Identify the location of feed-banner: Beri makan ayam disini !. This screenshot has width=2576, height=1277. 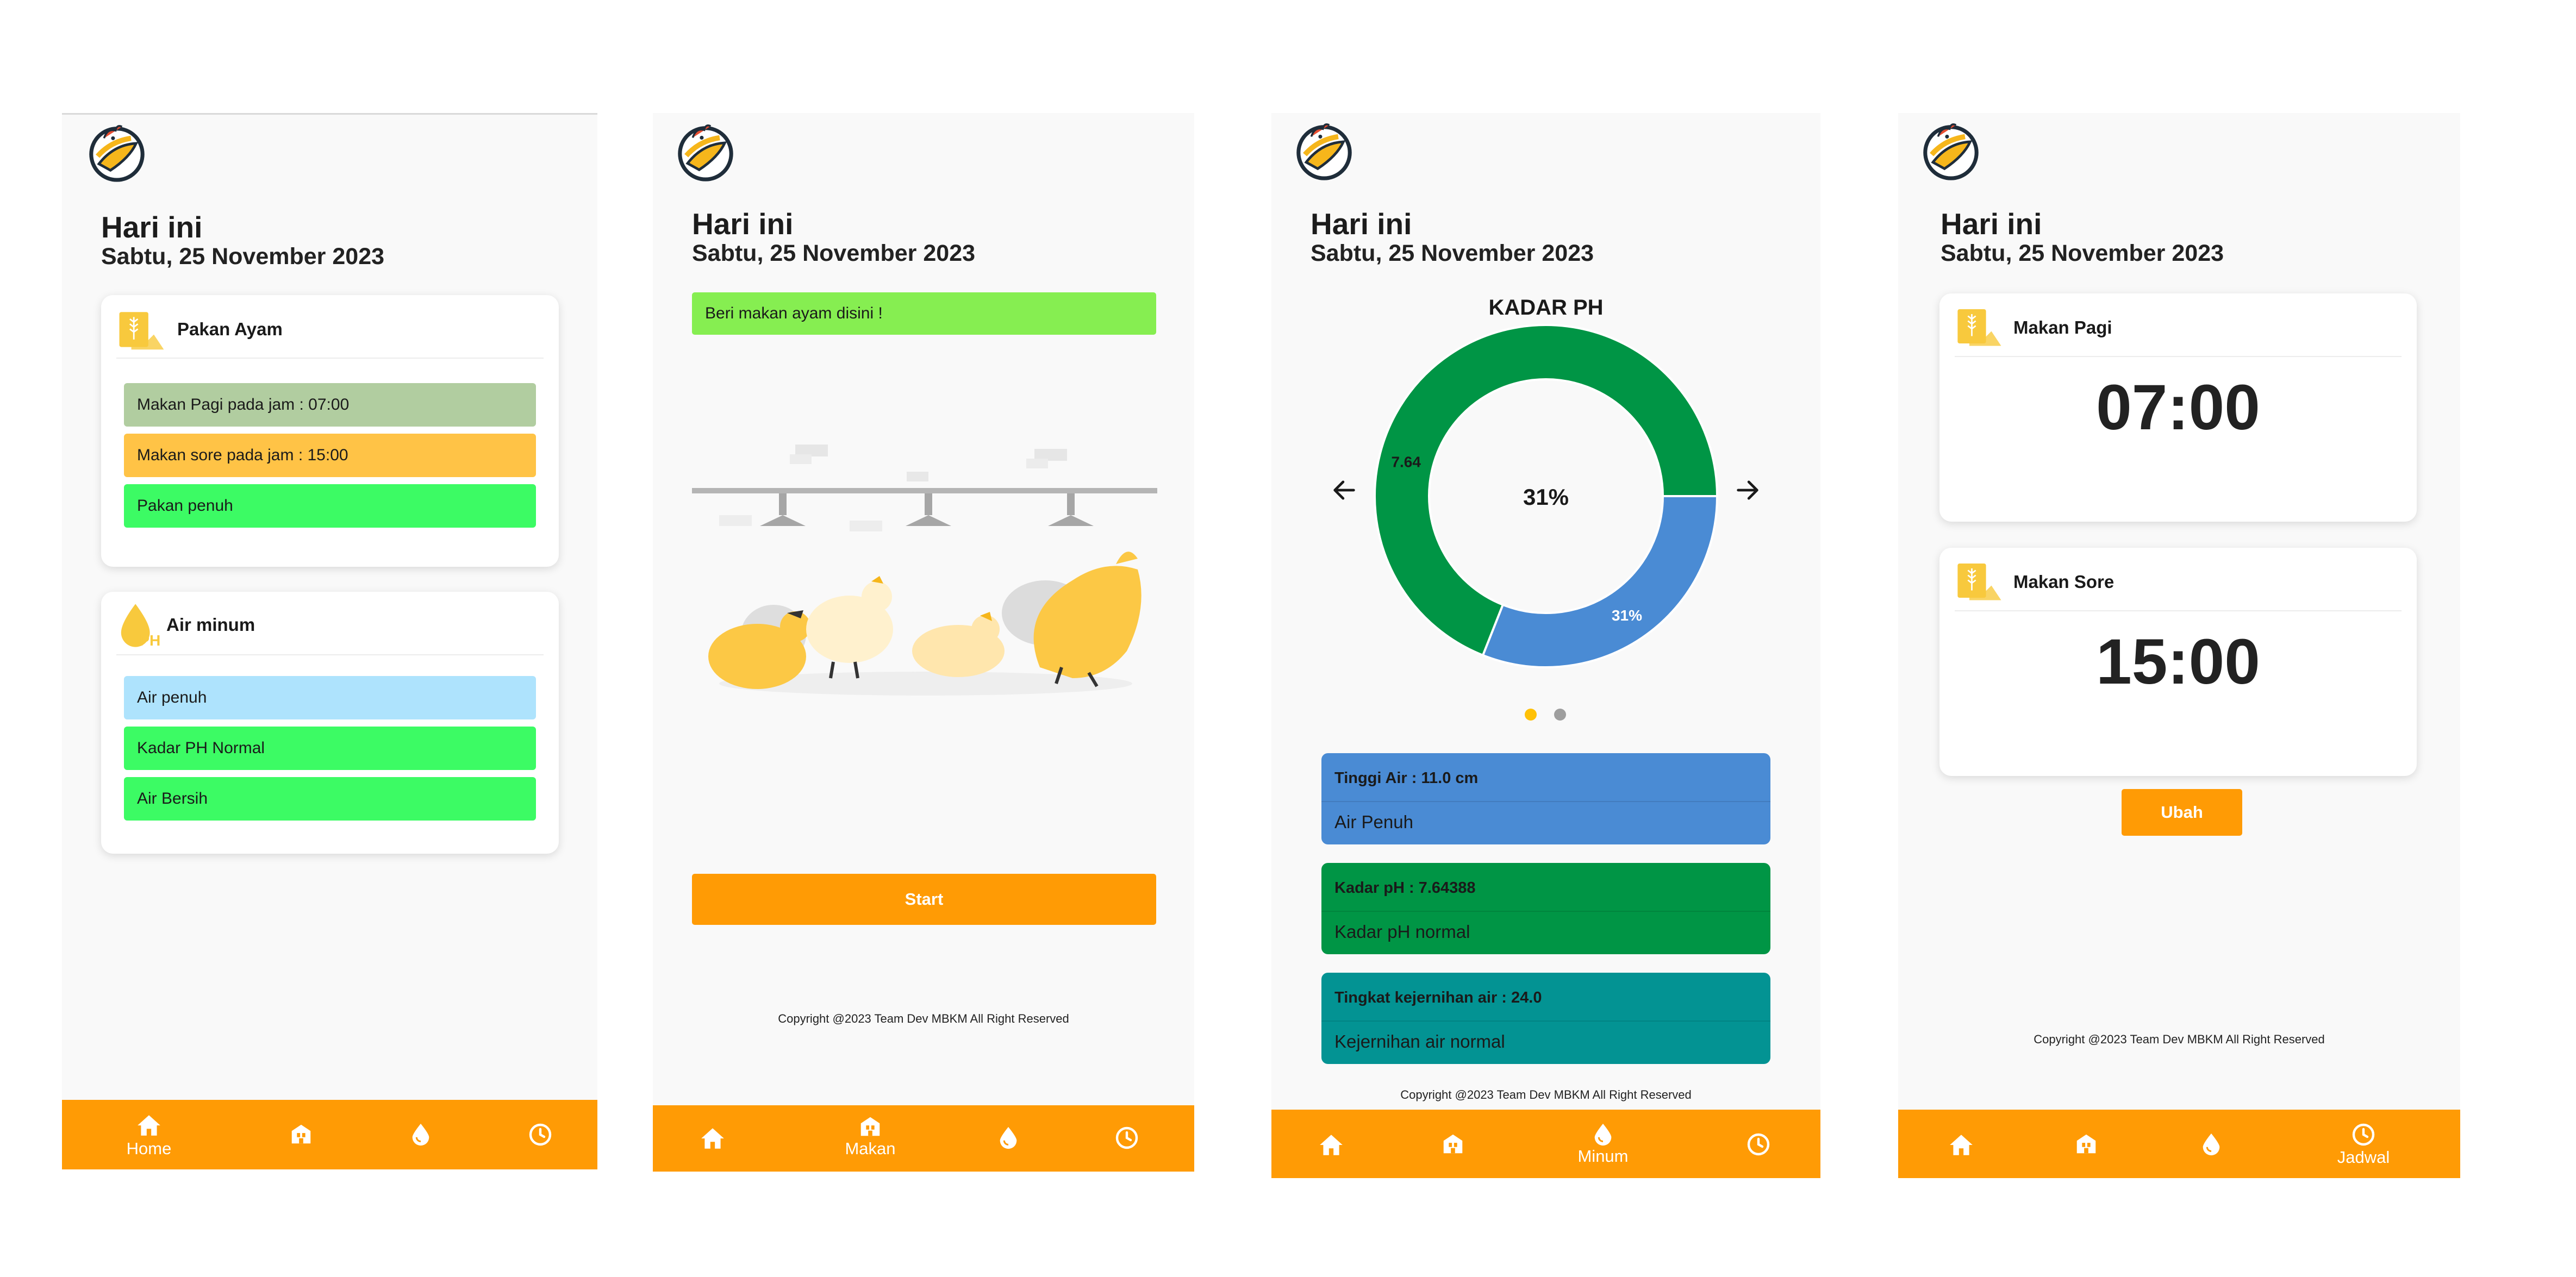
(924, 313).